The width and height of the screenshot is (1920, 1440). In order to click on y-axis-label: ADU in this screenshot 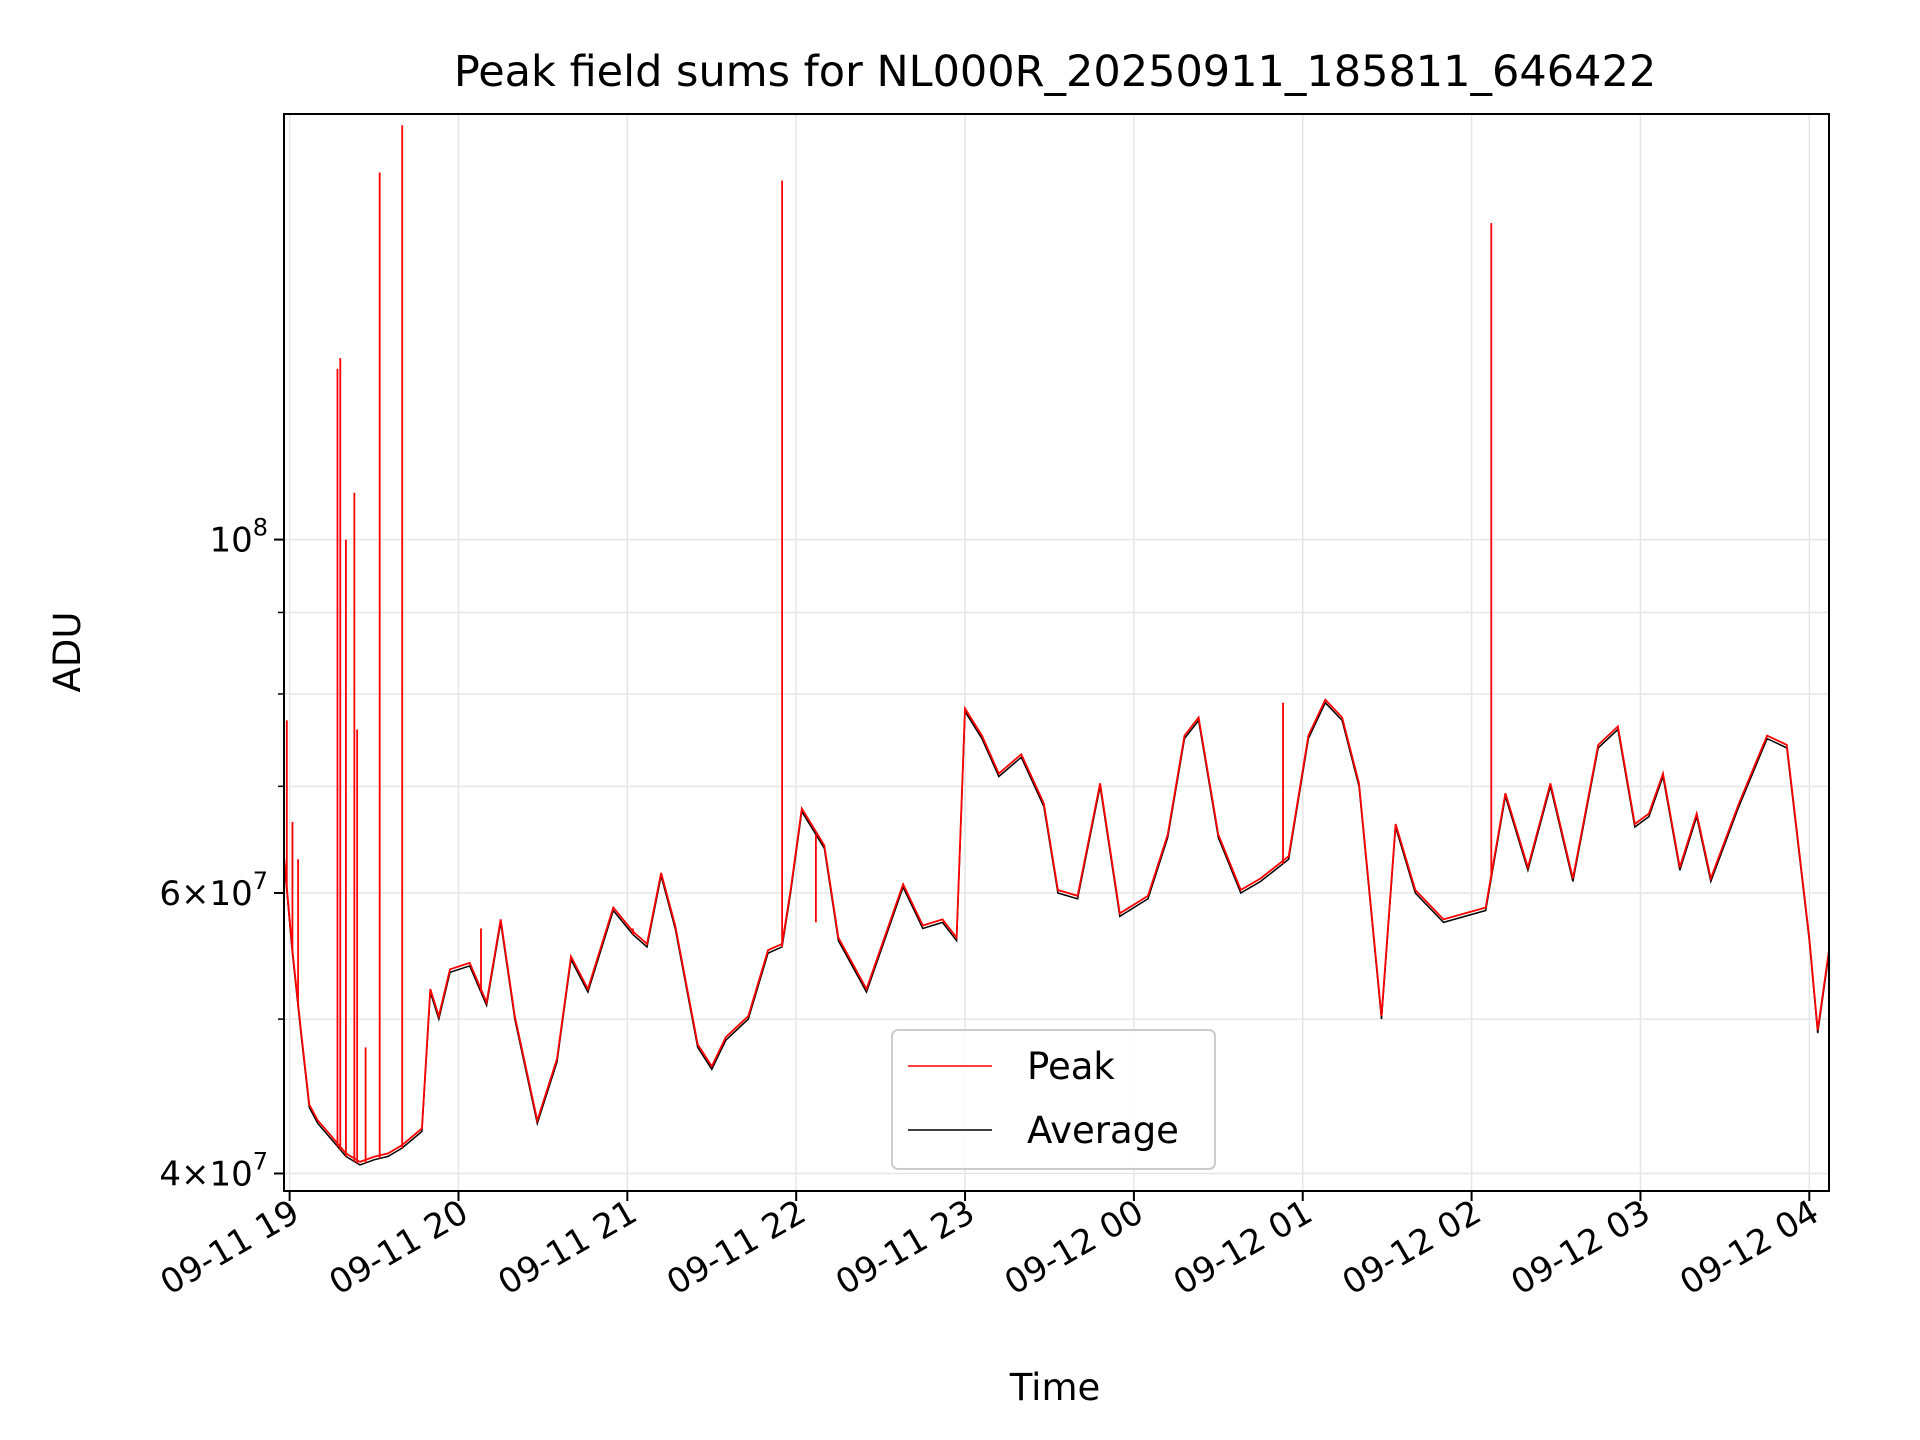, I will do `click(67, 652)`.